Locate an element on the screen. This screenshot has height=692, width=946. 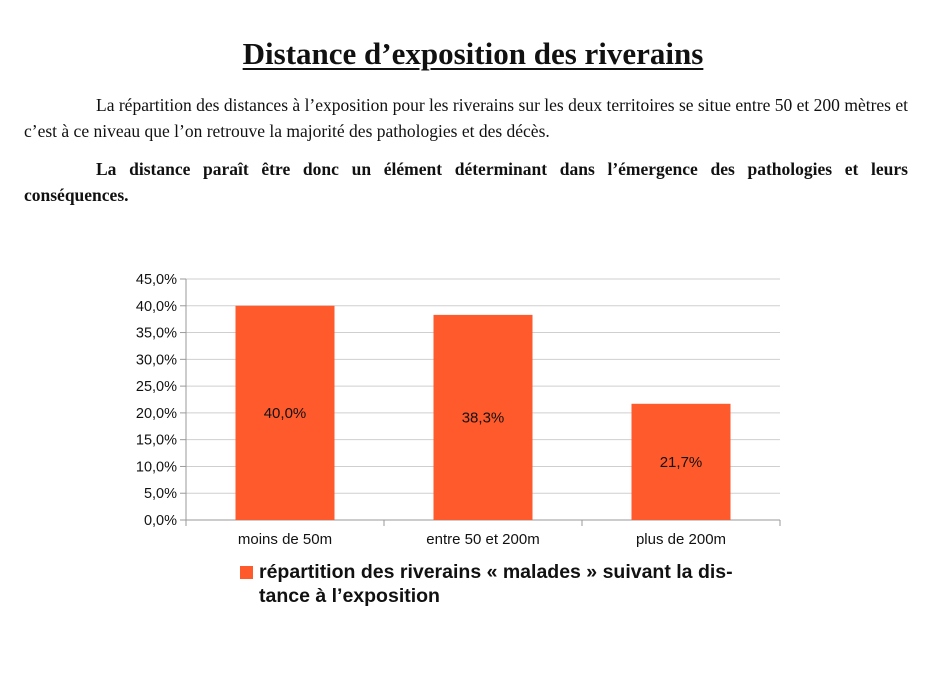
legend-label-line2: tance à l’exposition is located at coordinates (349, 596).